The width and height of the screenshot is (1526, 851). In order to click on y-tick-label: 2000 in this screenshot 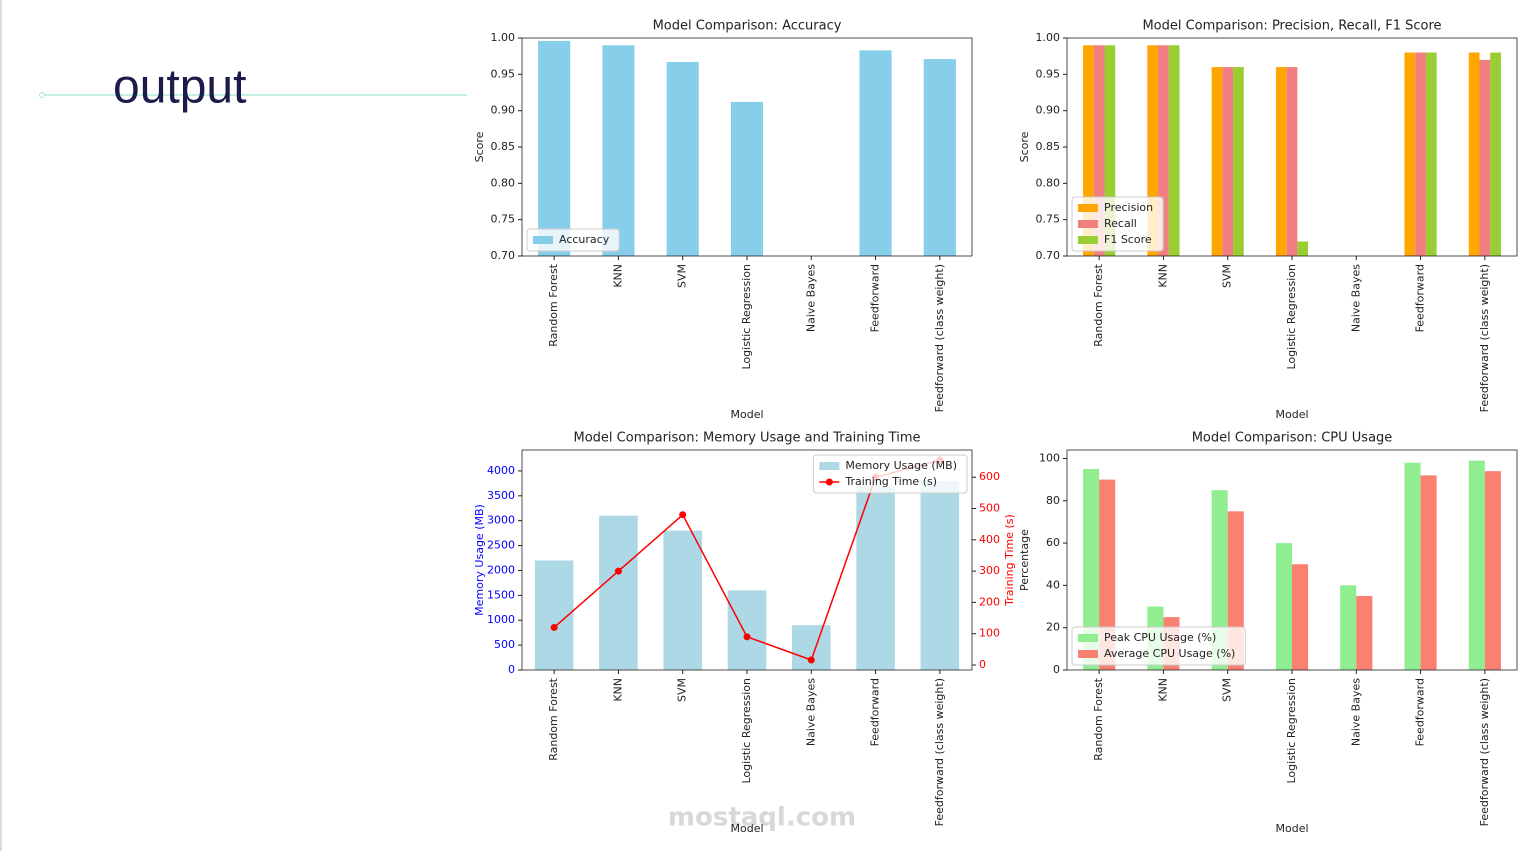, I will do `click(501, 569)`.